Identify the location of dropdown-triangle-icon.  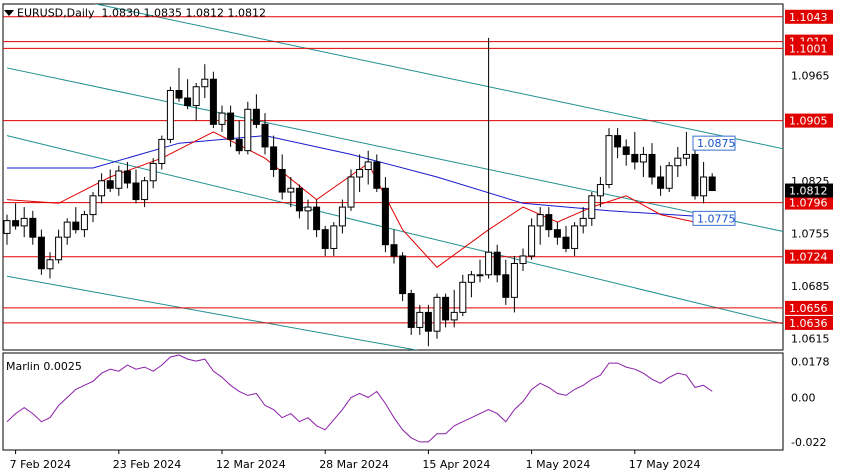
(9, 13).